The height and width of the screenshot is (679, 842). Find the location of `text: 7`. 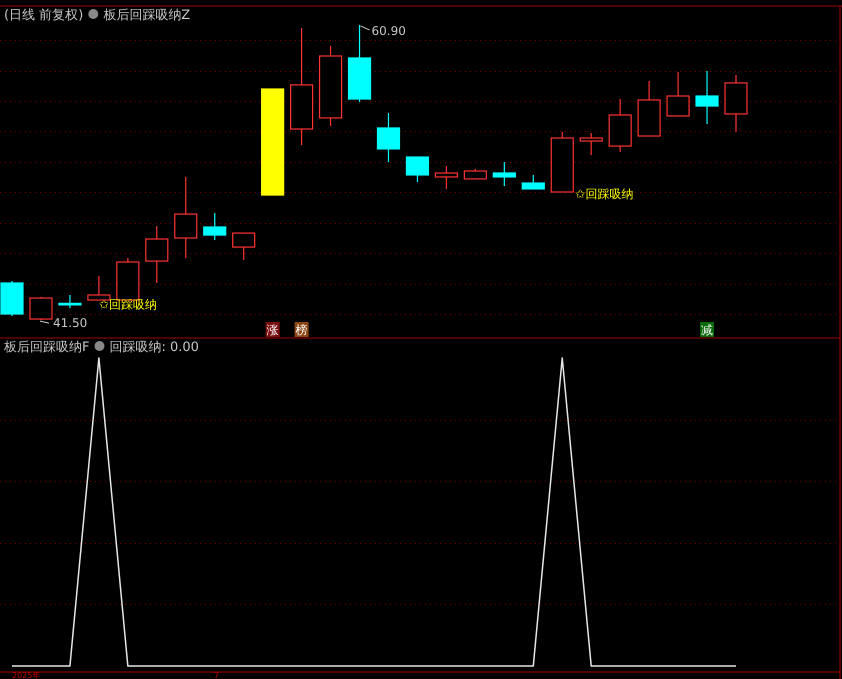

text: 7 is located at coordinates (217, 675).